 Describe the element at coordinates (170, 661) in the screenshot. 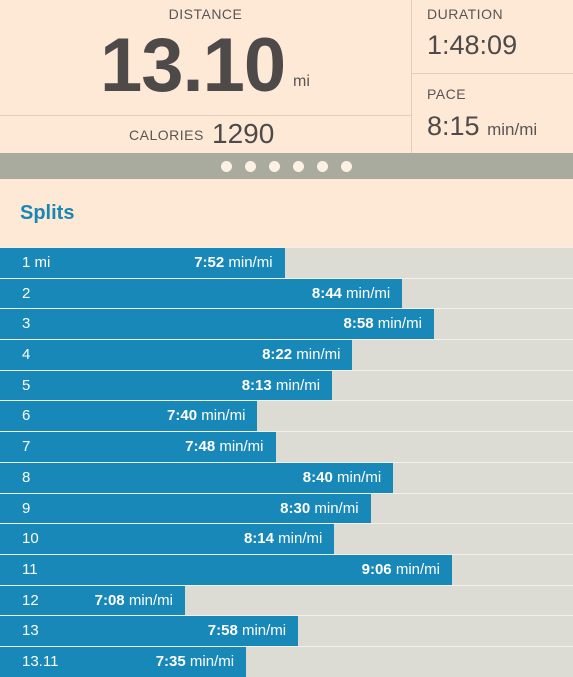

I see `split-pace-value: 7:35` at that location.